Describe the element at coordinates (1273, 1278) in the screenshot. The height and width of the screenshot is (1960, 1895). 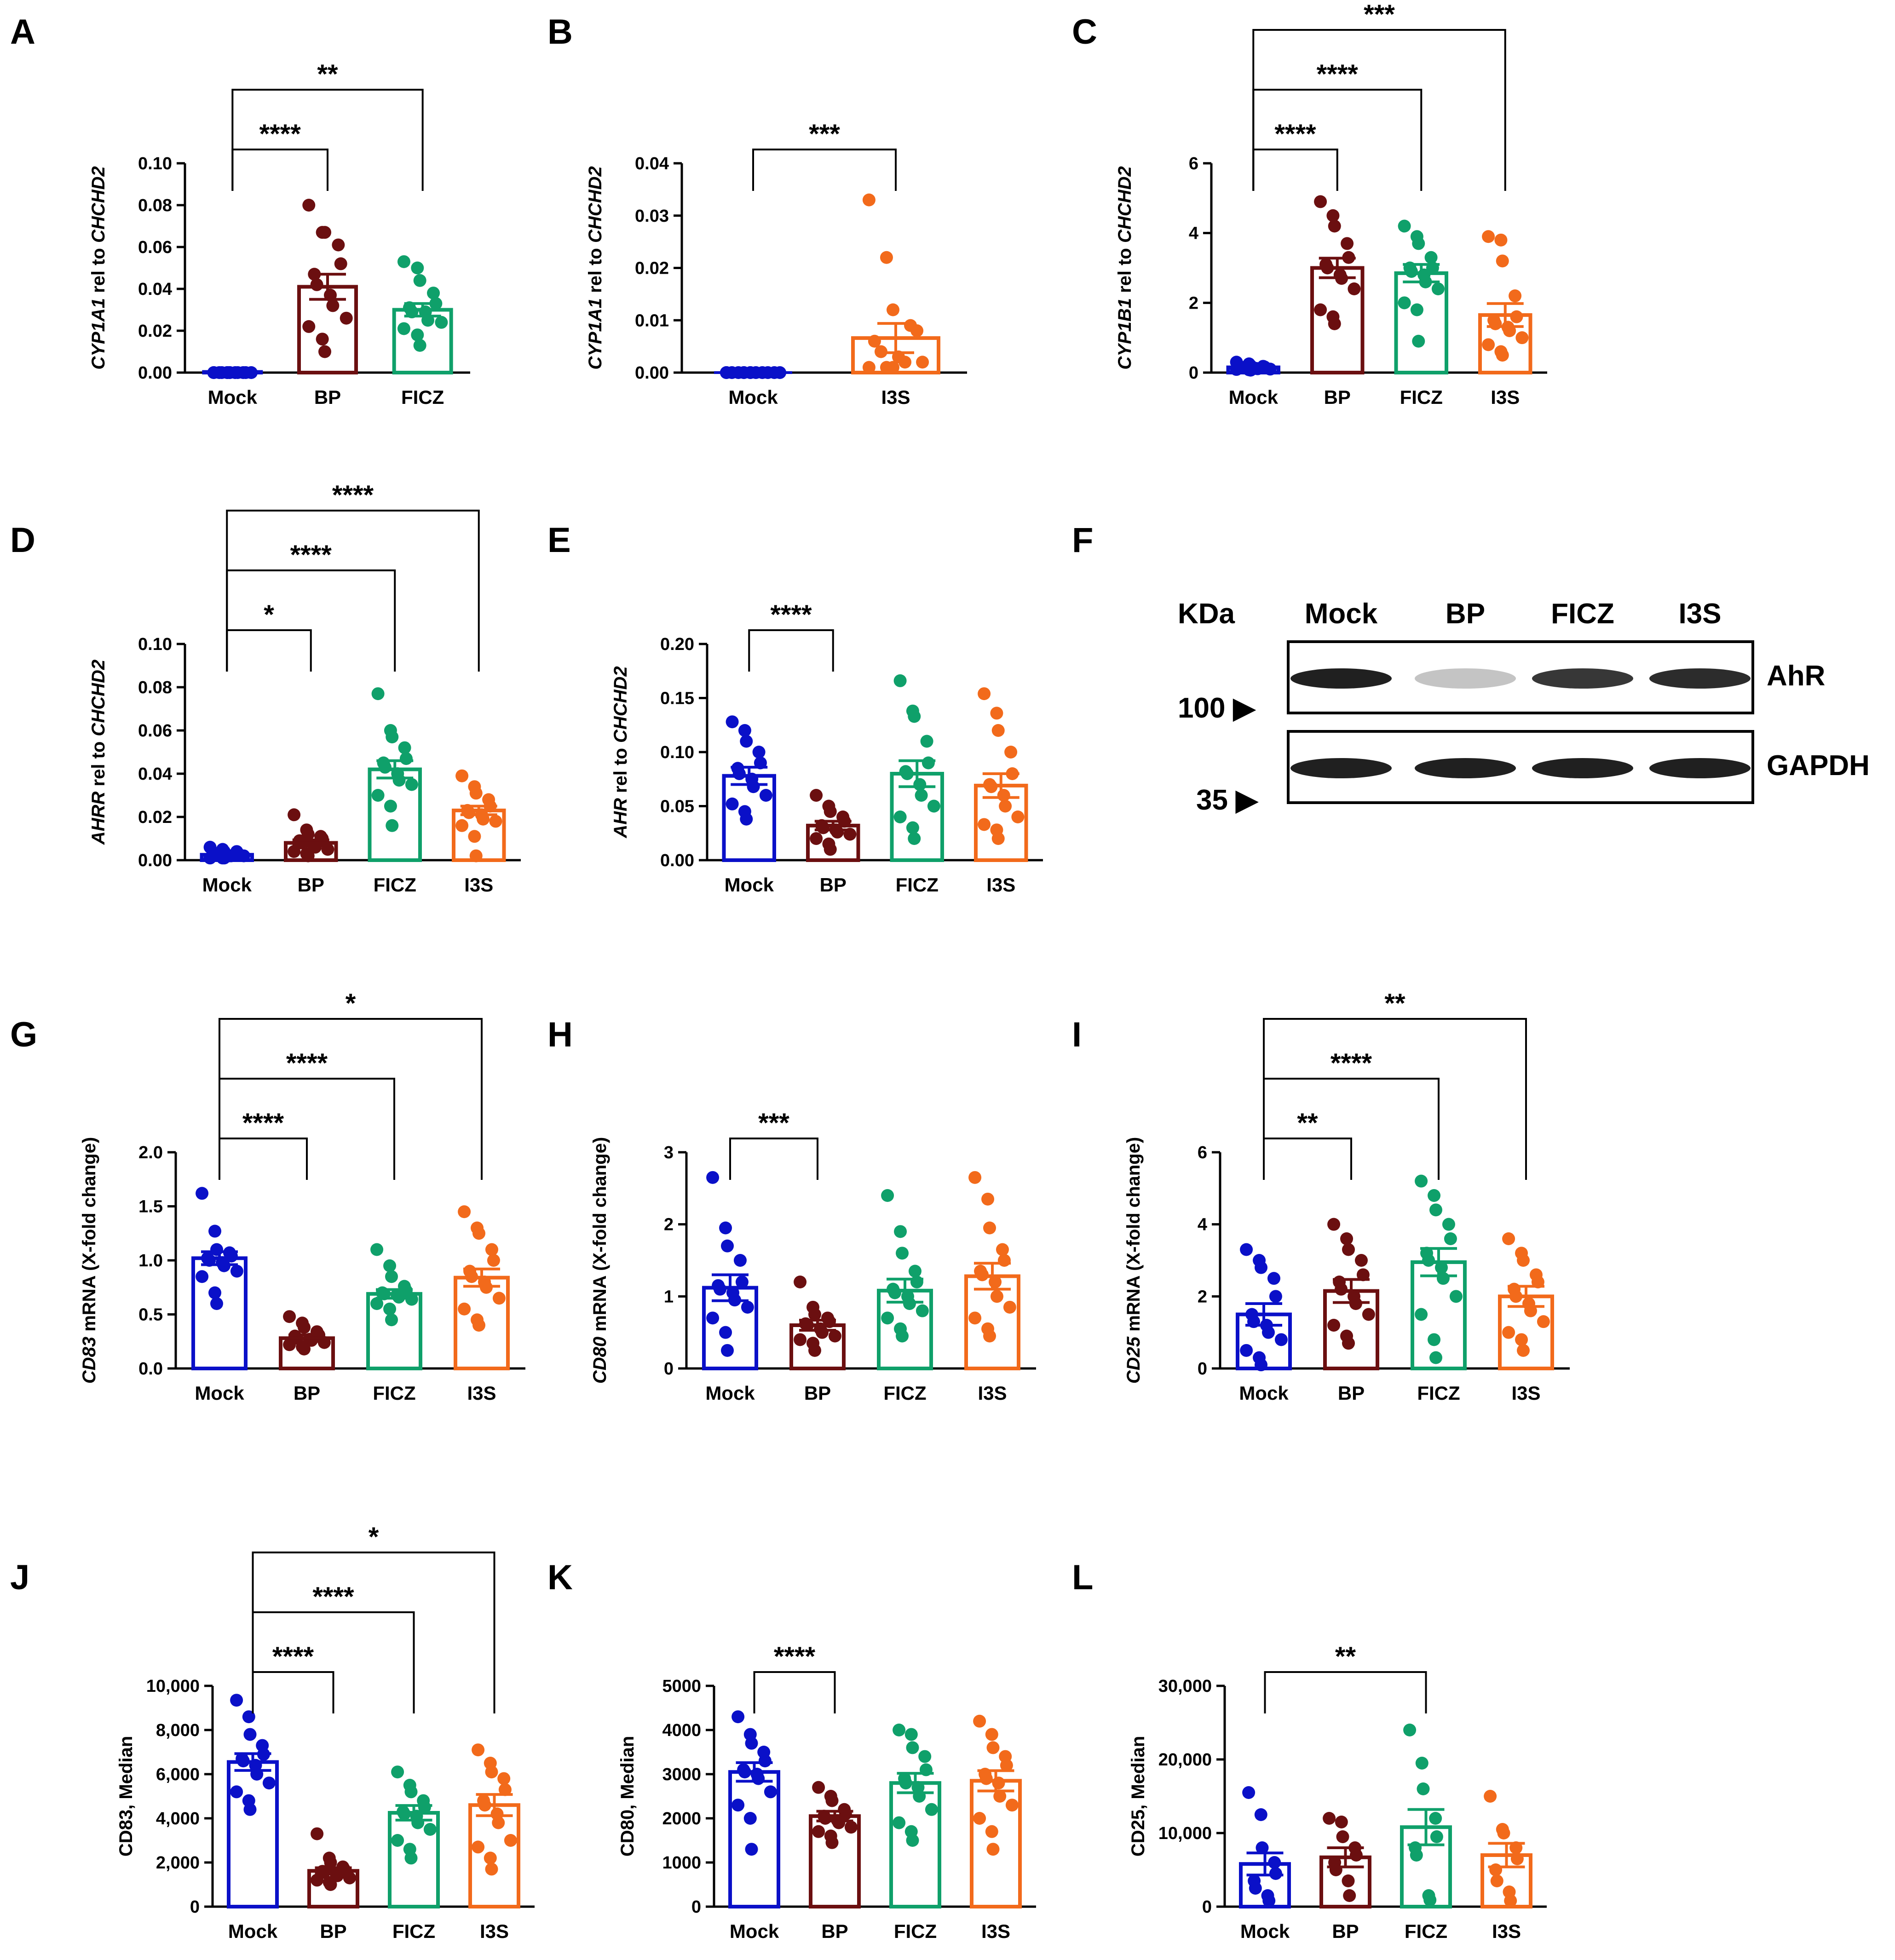
I see `data-point-i-mock` at that location.